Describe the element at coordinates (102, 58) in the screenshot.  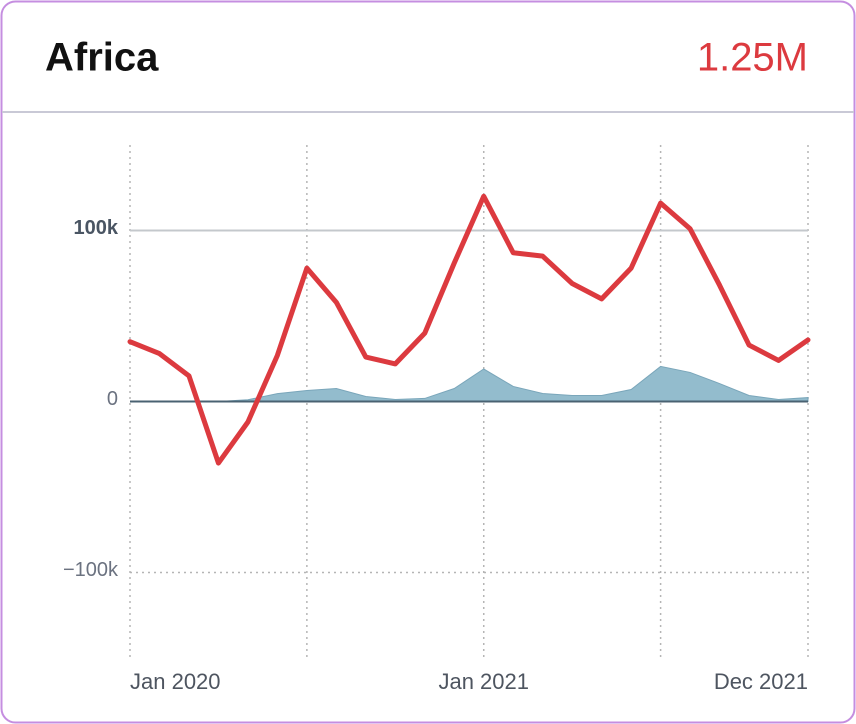
I see `card-title: Africa` at that location.